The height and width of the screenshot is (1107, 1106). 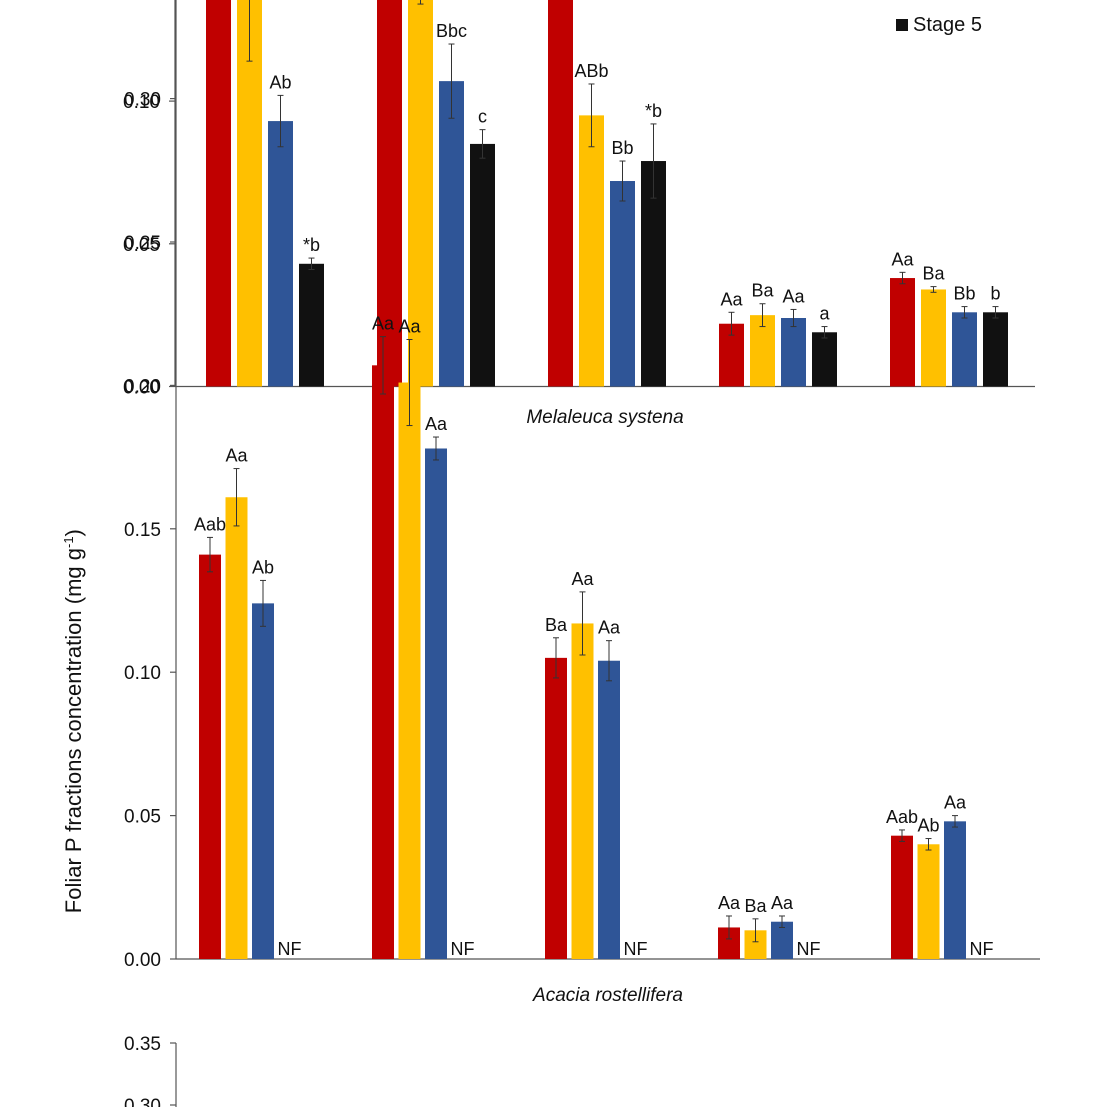 What do you see at coordinates (451, 31) in the screenshot?
I see `significance-label: Bbc` at bounding box center [451, 31].